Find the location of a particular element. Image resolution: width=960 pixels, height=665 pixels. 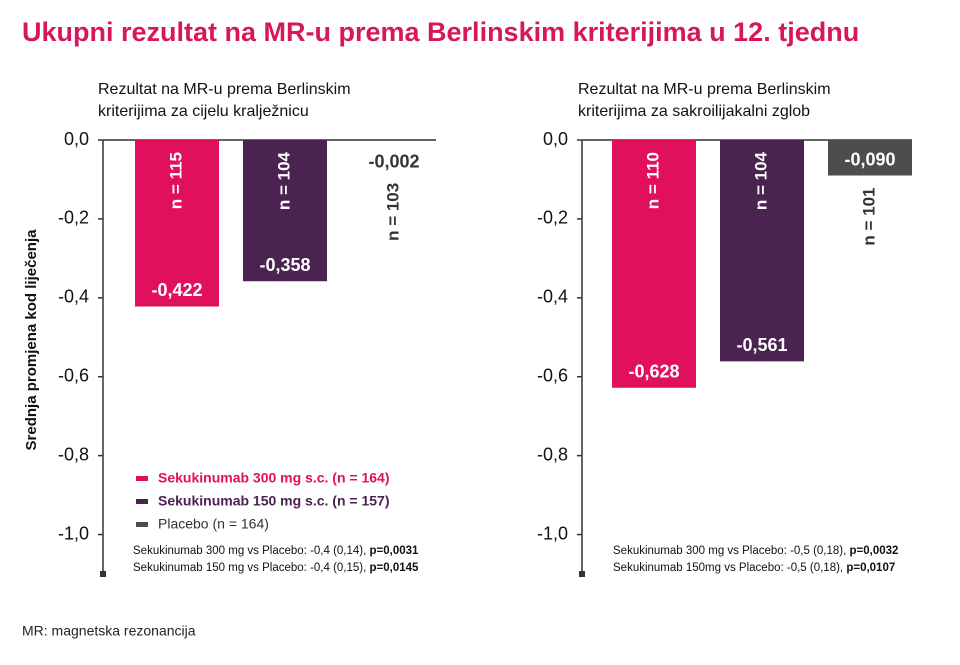

n-label: n = 115 is located at coordinates (175, 180).